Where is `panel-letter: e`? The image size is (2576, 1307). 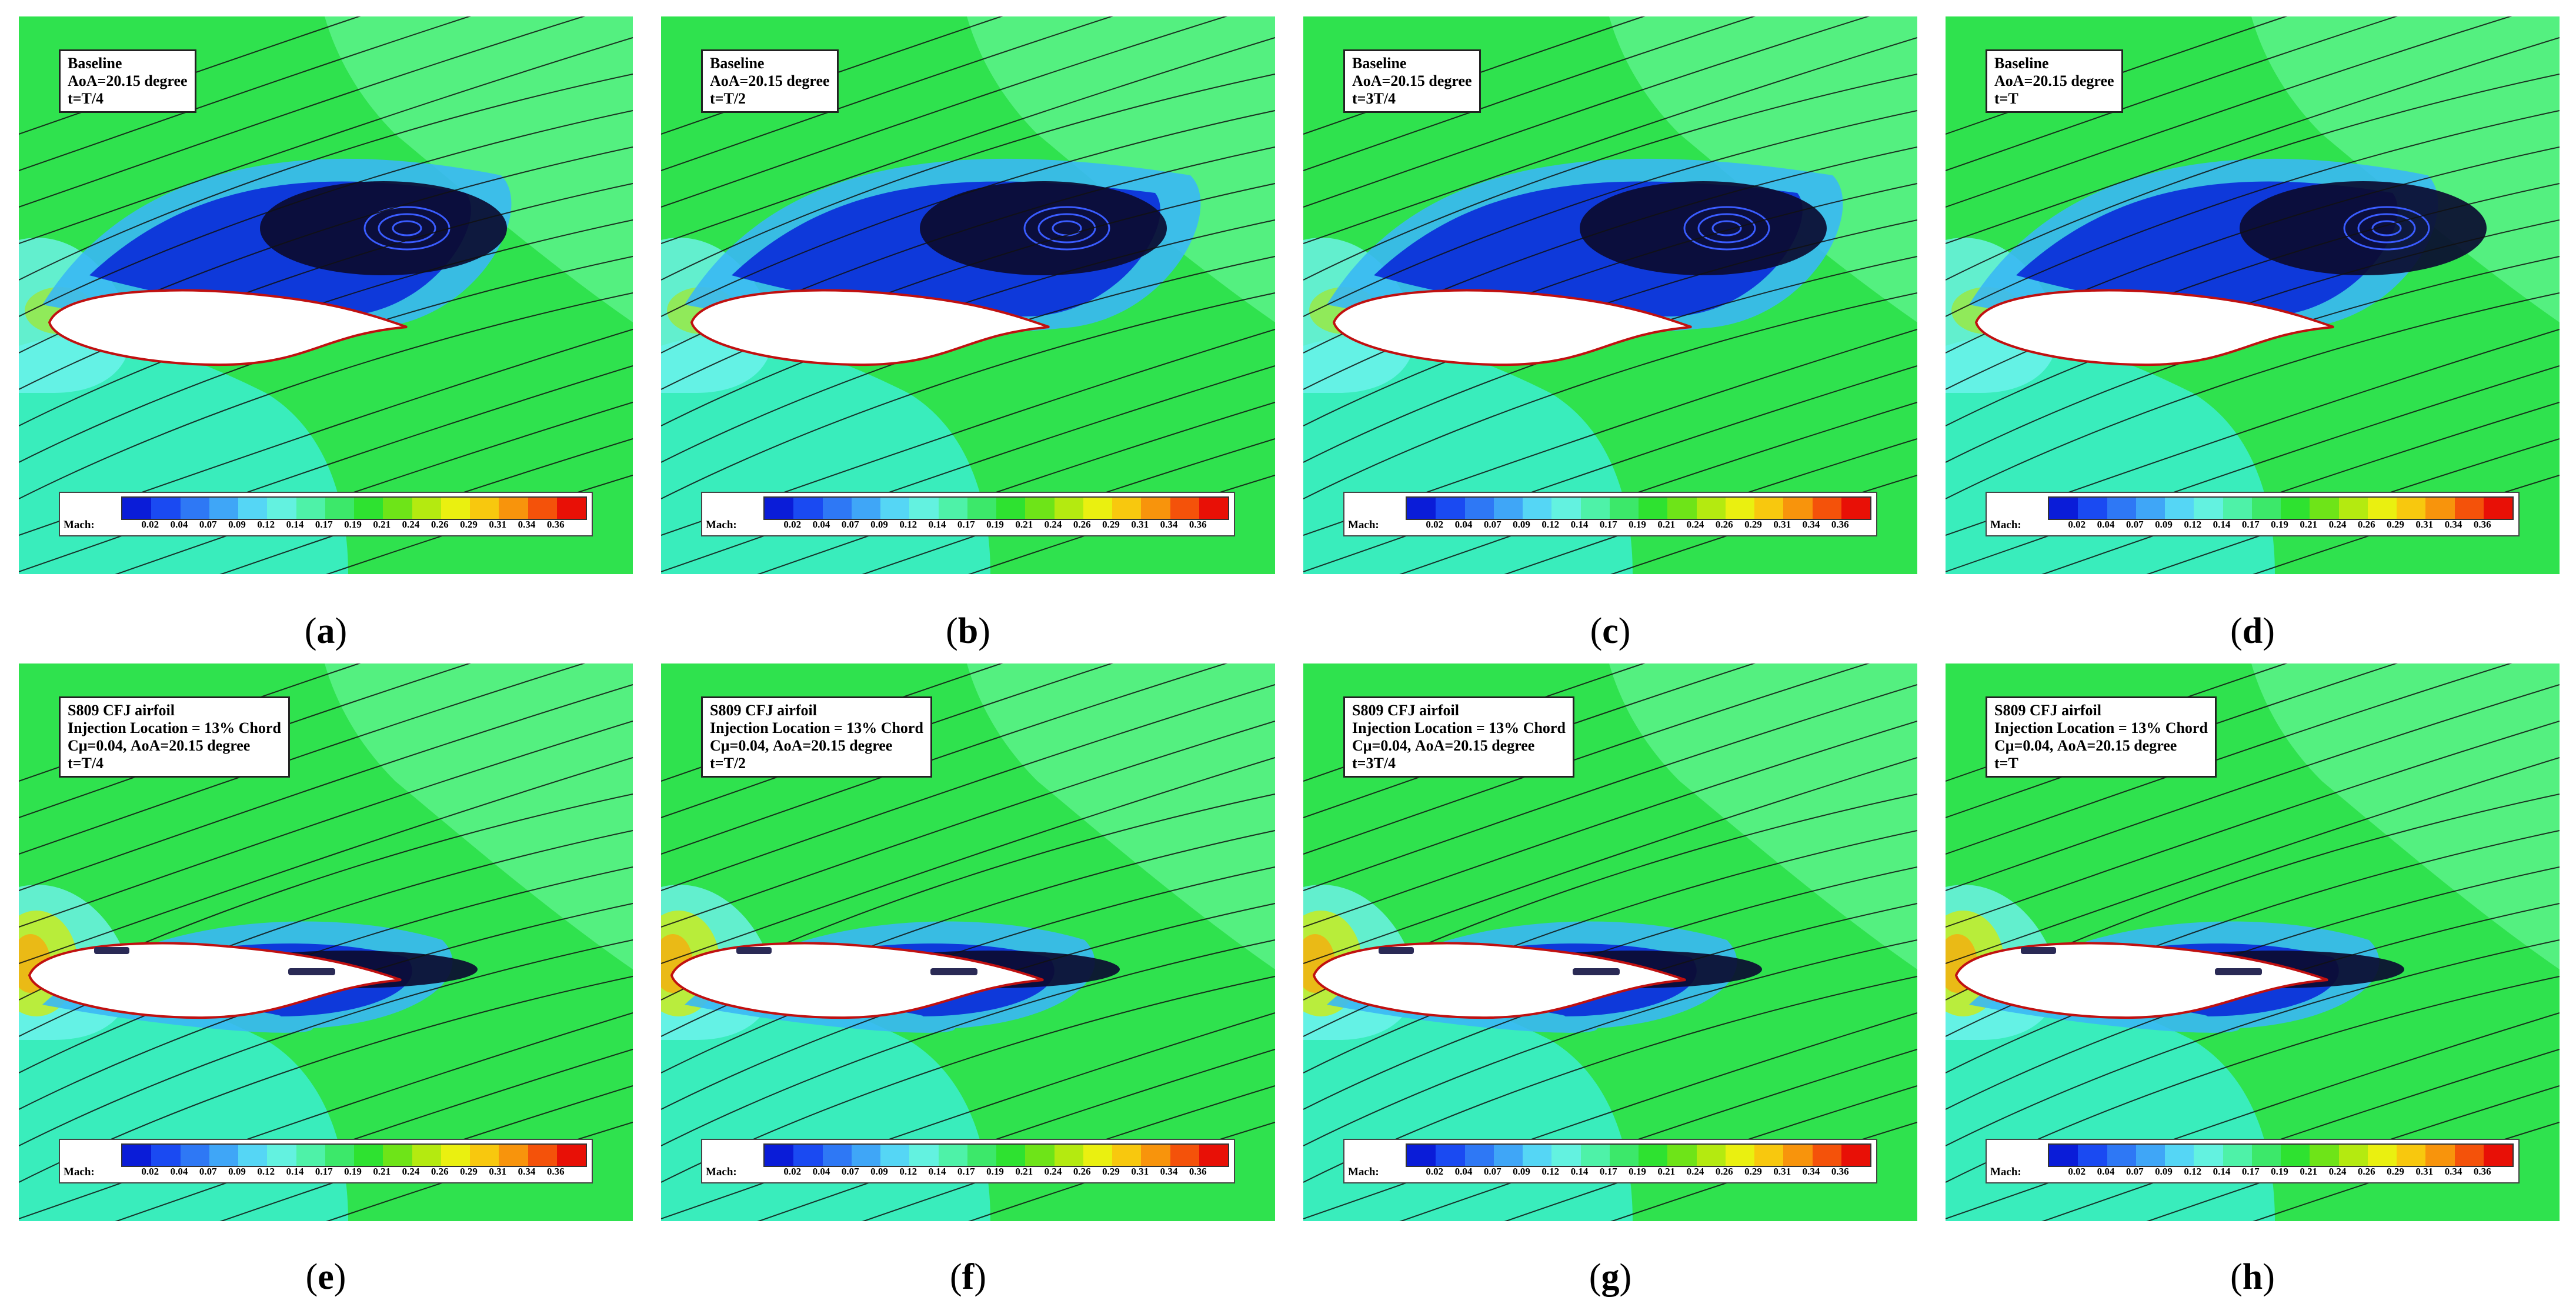 panel-letter: e is located at coordinates (326, 1277).